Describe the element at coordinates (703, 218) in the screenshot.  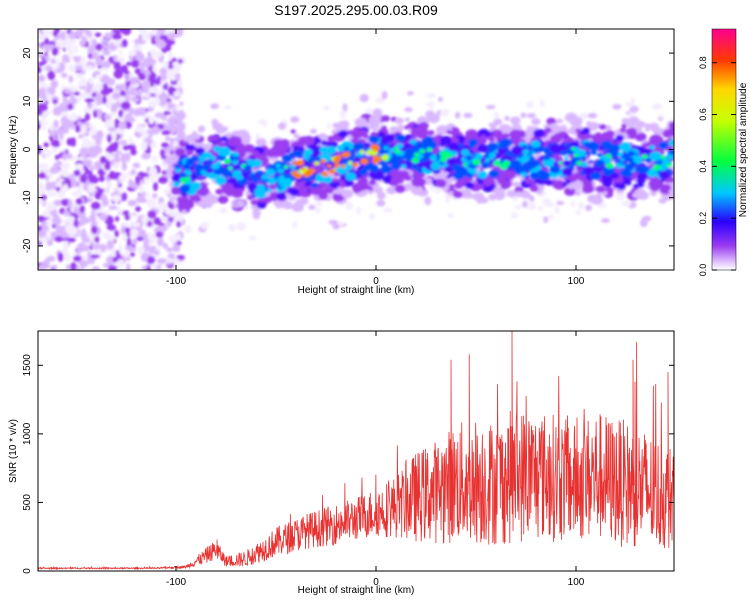
I see `colorbar-tick-label: 0.2` at that location.